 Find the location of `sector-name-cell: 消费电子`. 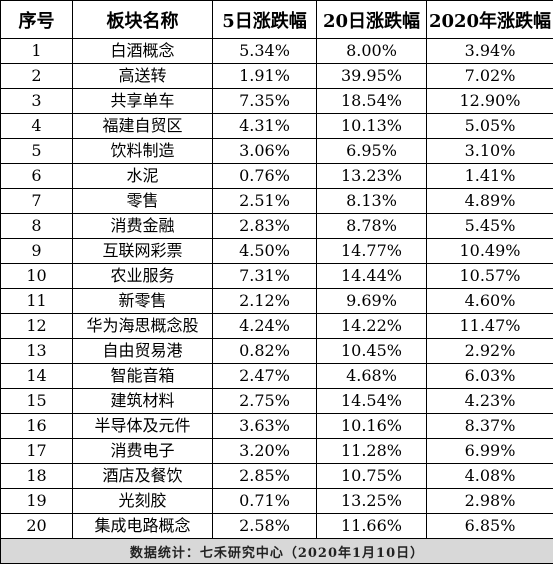

sector-name-cell: 消费电子 is located at coordinates (143, 451).